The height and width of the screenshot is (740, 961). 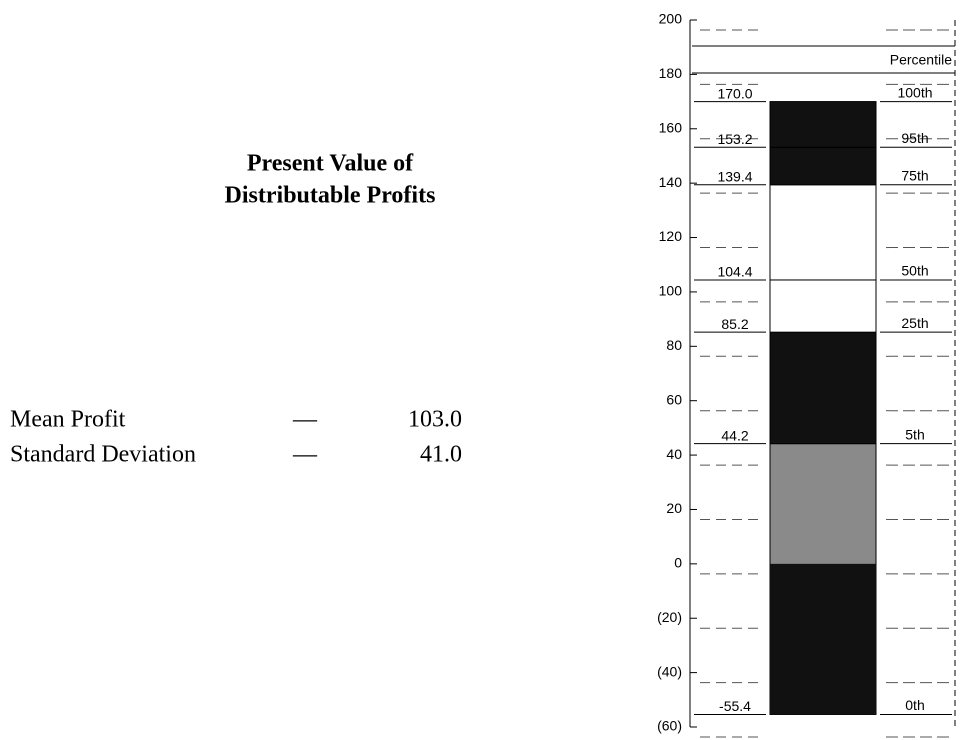 What do you see at coordinates (68, 420) in the screenshot?
I see `stat-label: Mean Profit` at bounding box center [68, 420].